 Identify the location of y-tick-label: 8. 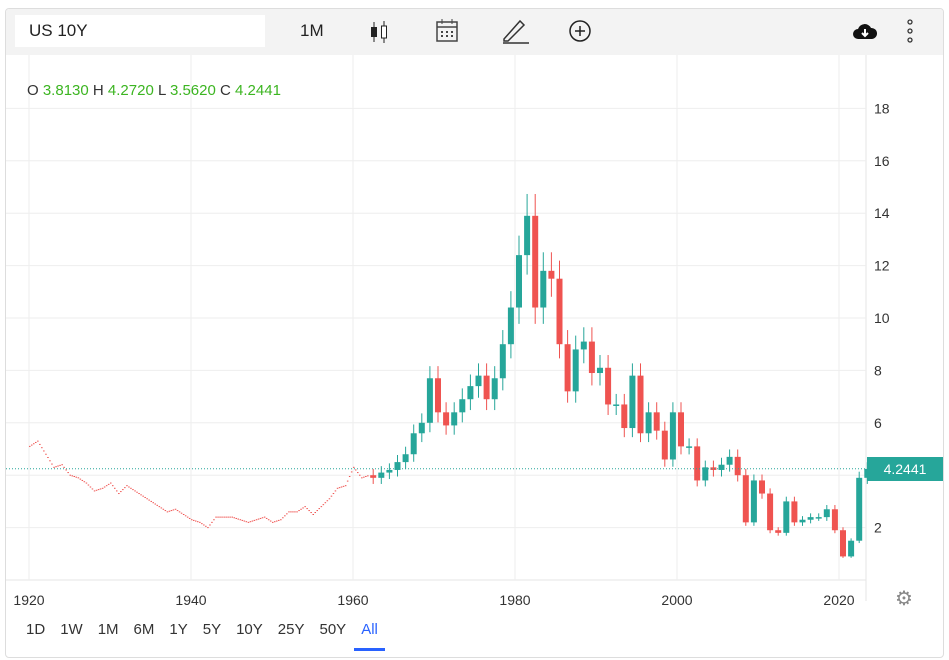
(878, 370).